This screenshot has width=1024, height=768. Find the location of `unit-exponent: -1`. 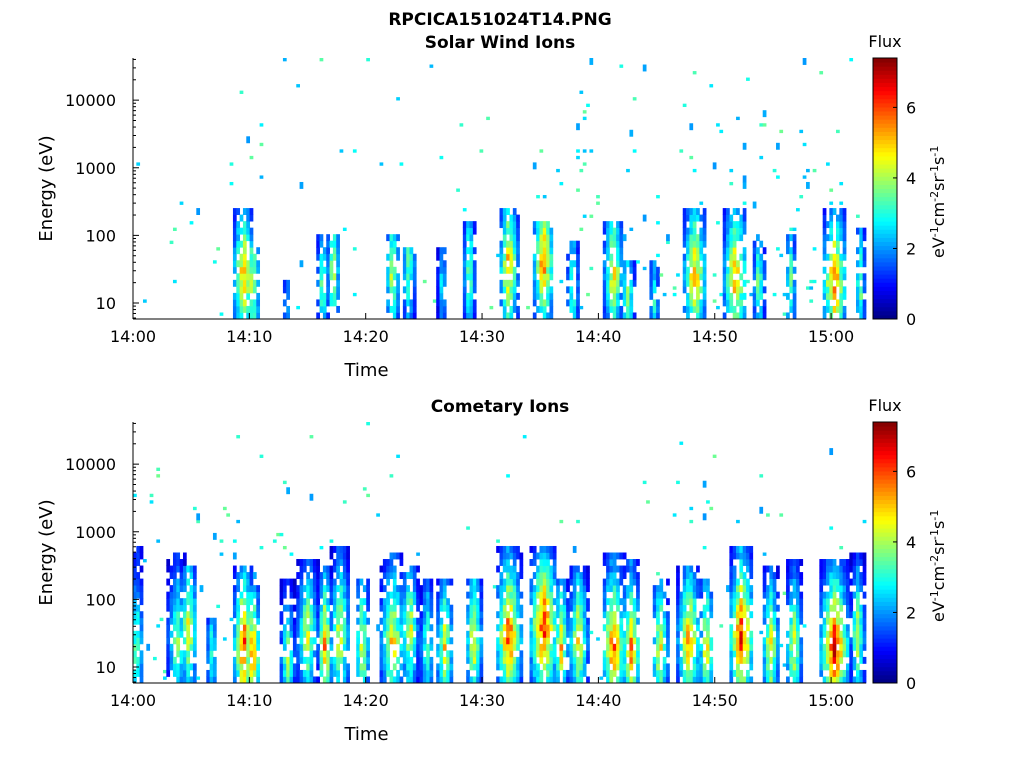

unit-exponent: -1 is located at coordinates (934, 231).